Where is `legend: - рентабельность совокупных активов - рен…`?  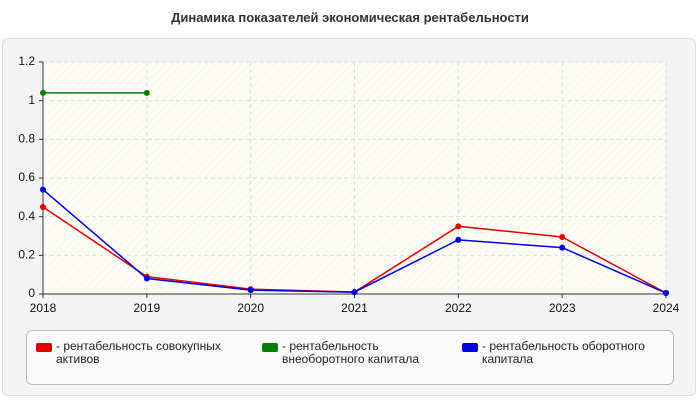
legend: - рентабельность совокупных активов - рен… is located at coordinates (350, 357).